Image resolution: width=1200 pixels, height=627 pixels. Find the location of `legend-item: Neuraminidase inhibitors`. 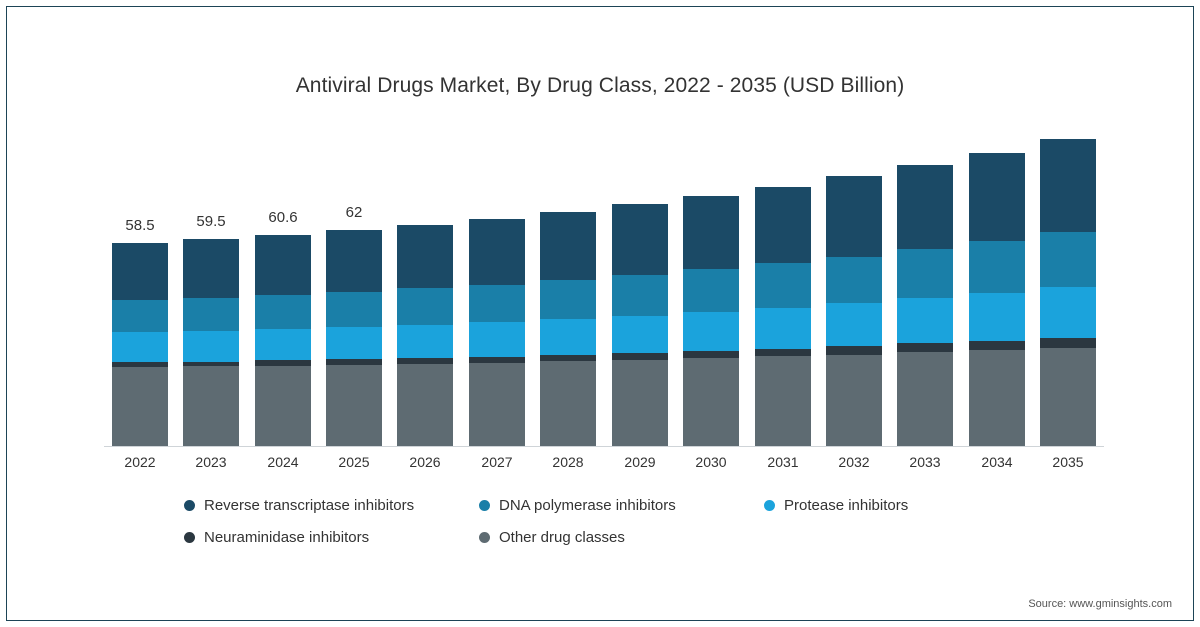

legend-item: Neuraminidase inhibitors is located at coordinates (276, 537).